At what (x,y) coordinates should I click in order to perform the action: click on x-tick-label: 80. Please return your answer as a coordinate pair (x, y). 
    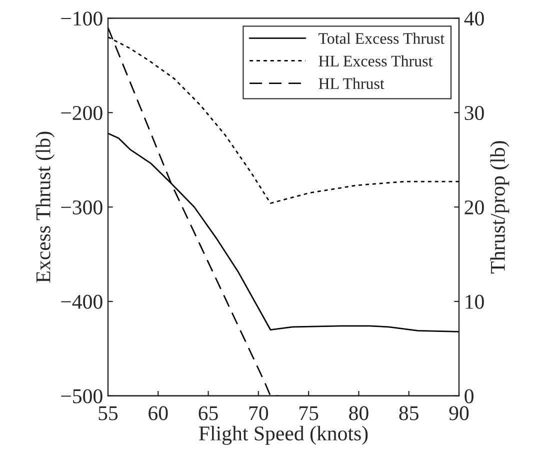
    Looking at the image, I should click on (358, 413).